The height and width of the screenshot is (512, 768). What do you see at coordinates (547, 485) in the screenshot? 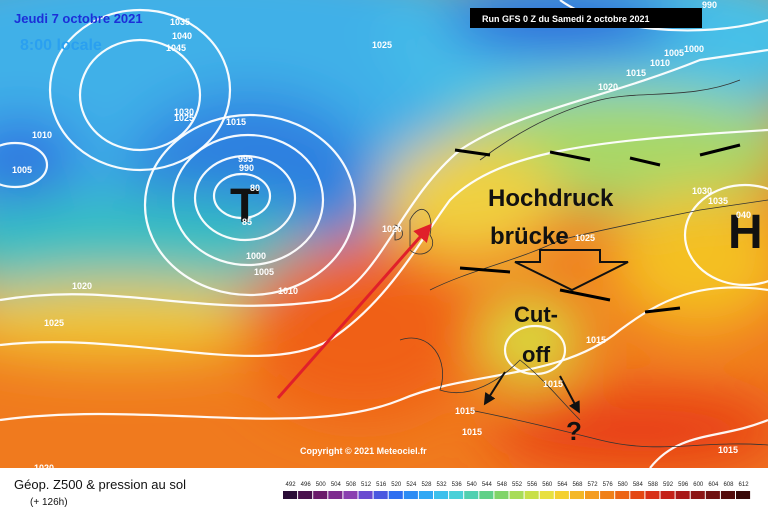
I see `scale-label: 560` at bounding box center [547, 485].